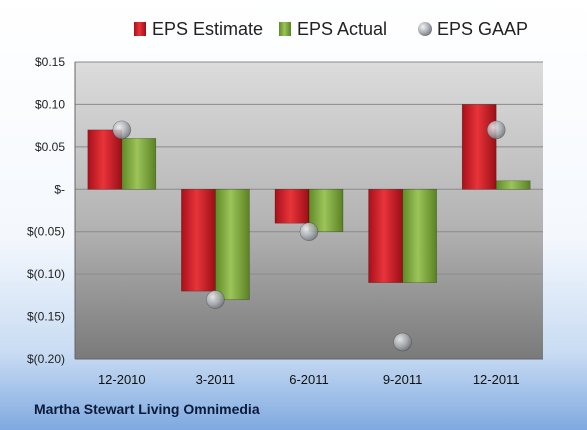 The image size is (587, 430). Describe the element at coordinates (50, 62) in the screenshot. I see `y-tick-label: $0.15` at that location.